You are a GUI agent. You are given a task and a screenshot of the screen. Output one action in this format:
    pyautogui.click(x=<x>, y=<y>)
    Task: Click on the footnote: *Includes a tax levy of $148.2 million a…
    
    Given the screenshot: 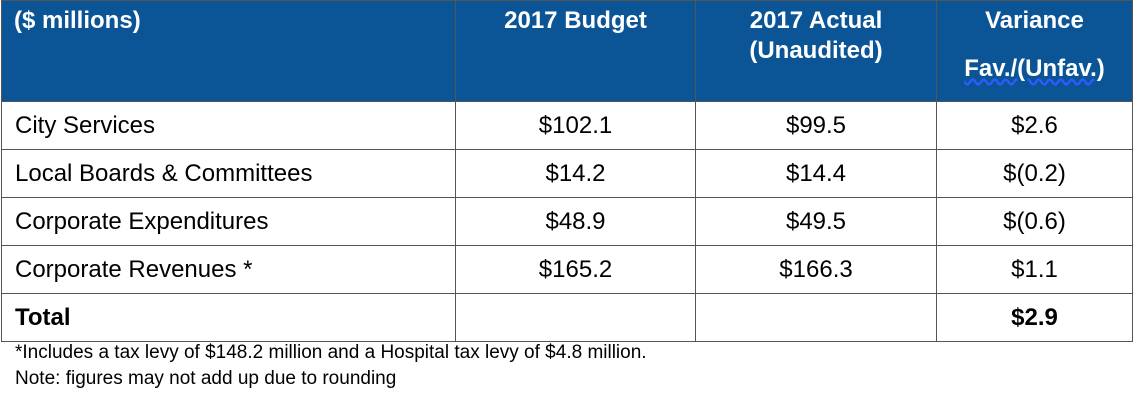 What is the action you would take?
    pyautogui.click(x=331, y=352)
    